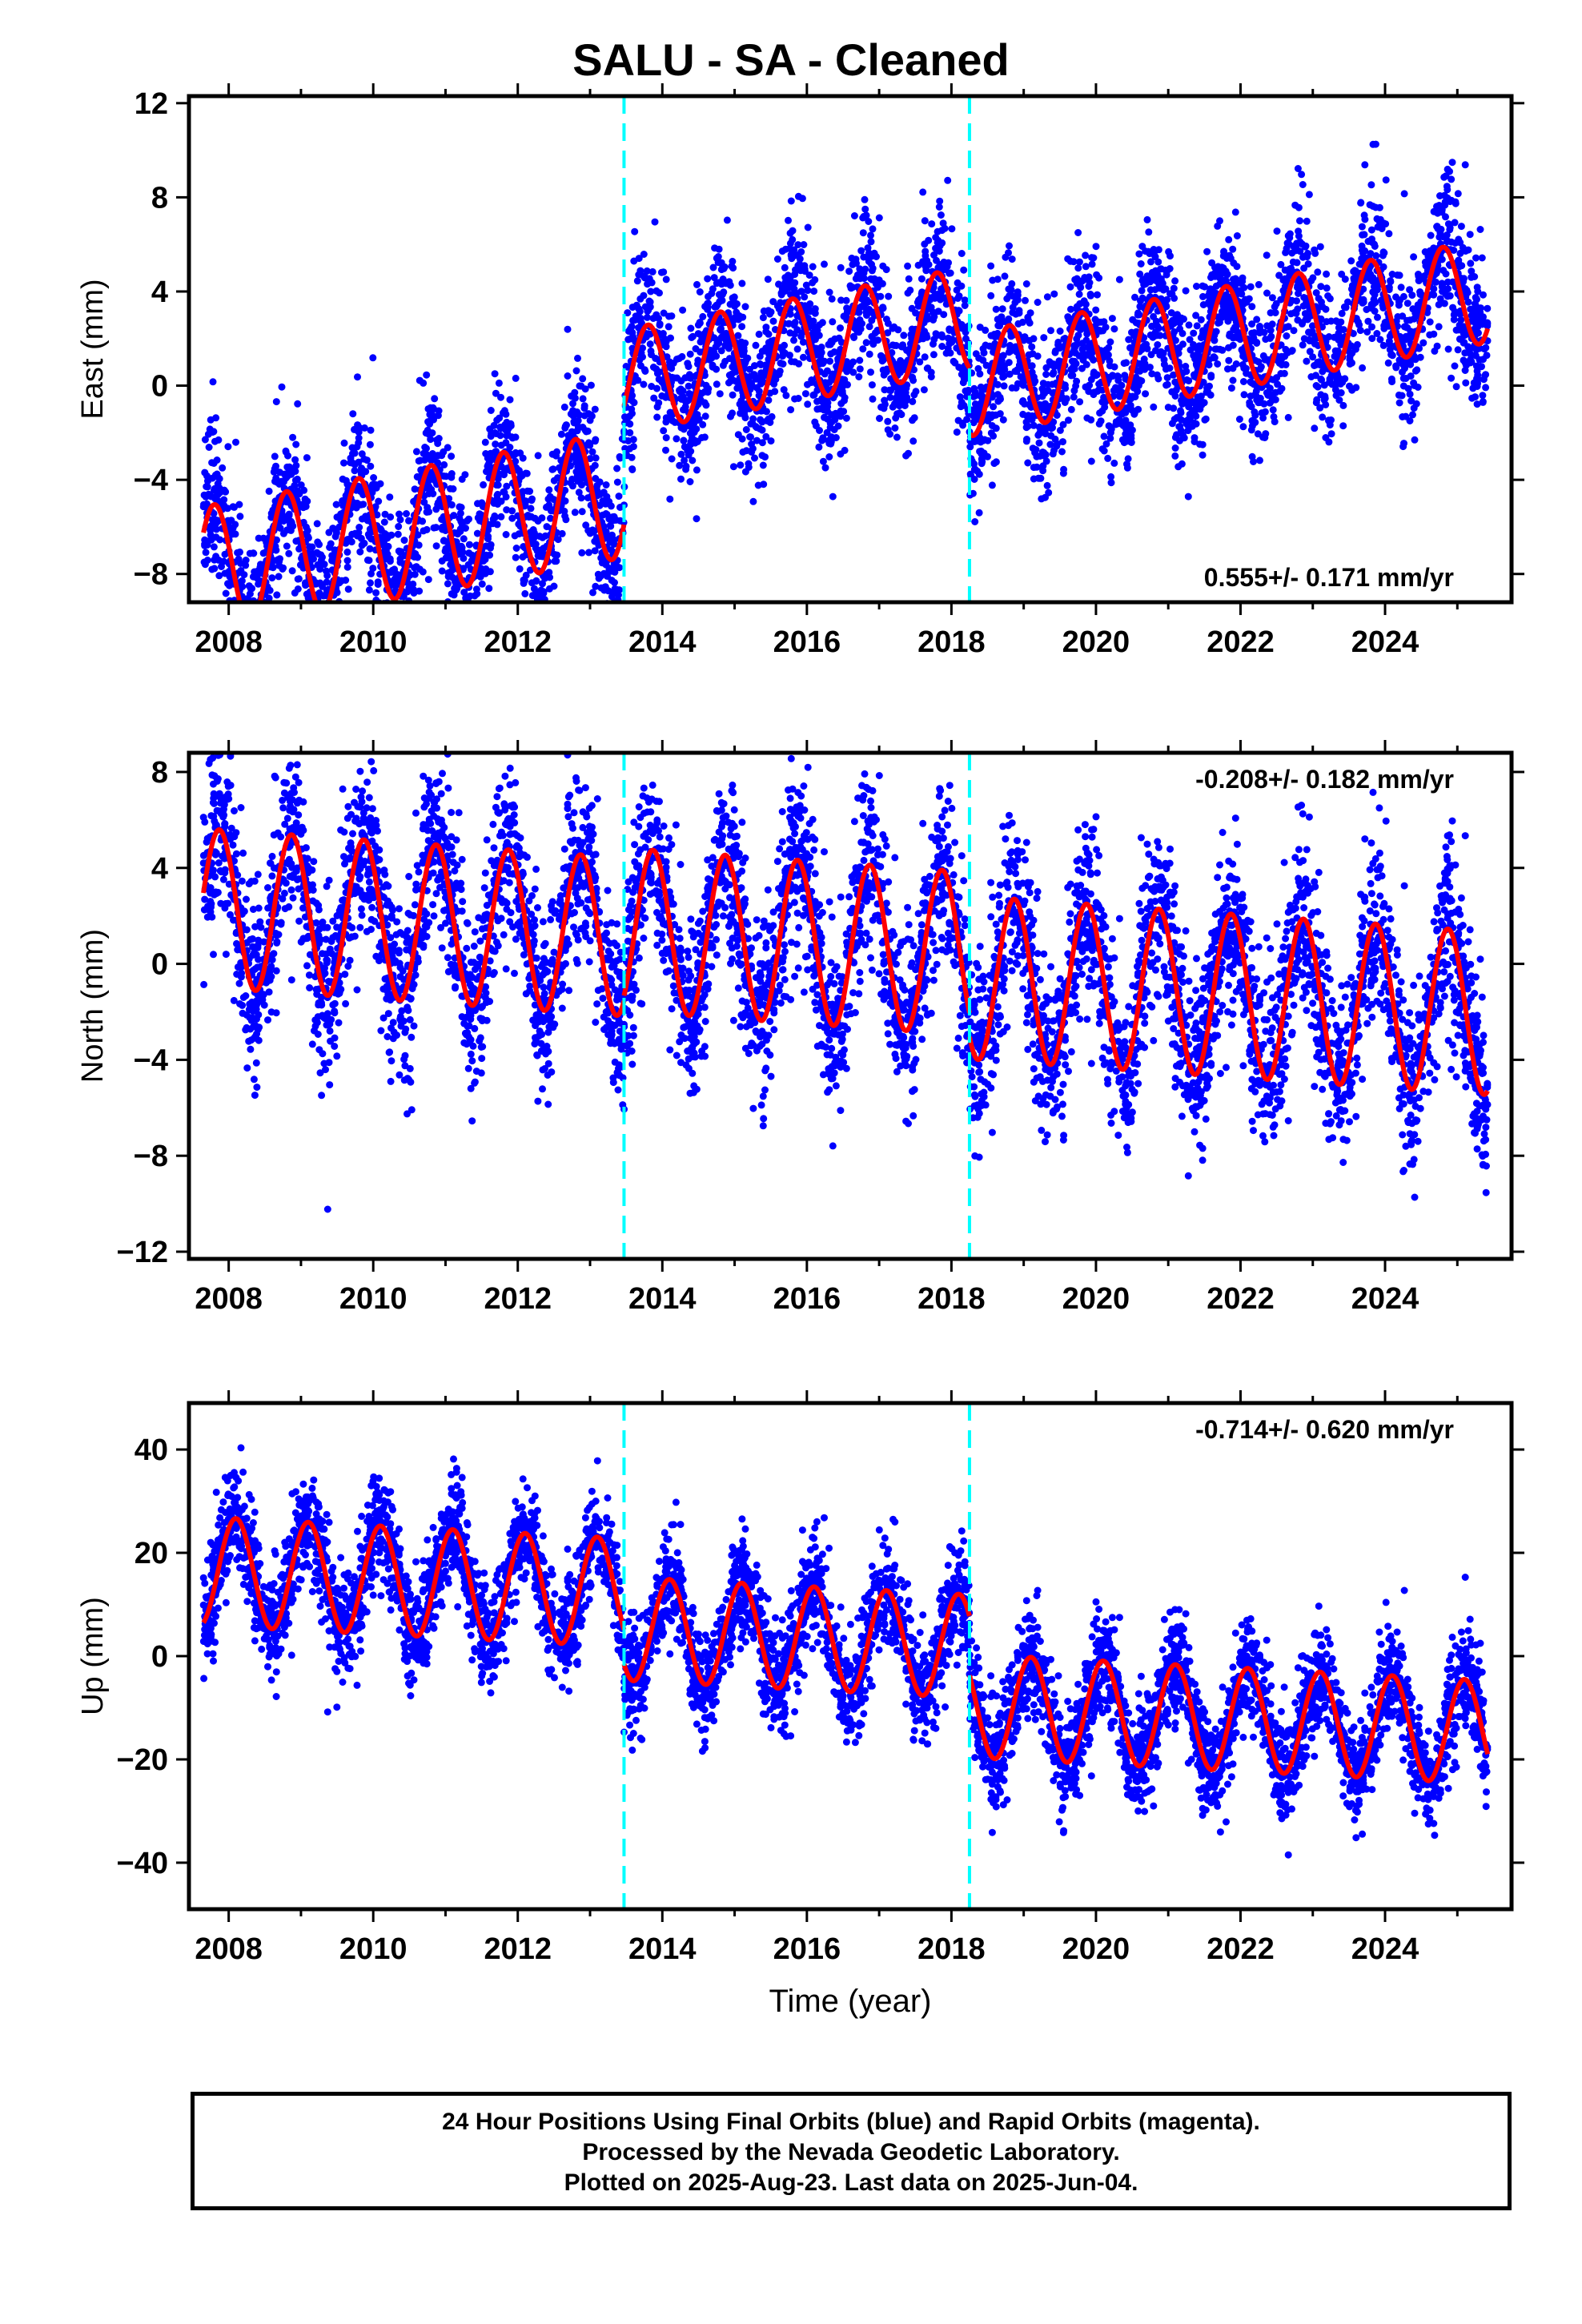 The height and width of the screenshot is (2324, 1582). Describe the element at coordinates (850, 2001) in the screenshot. I see `x-axis-label: Time (year)` at that location.